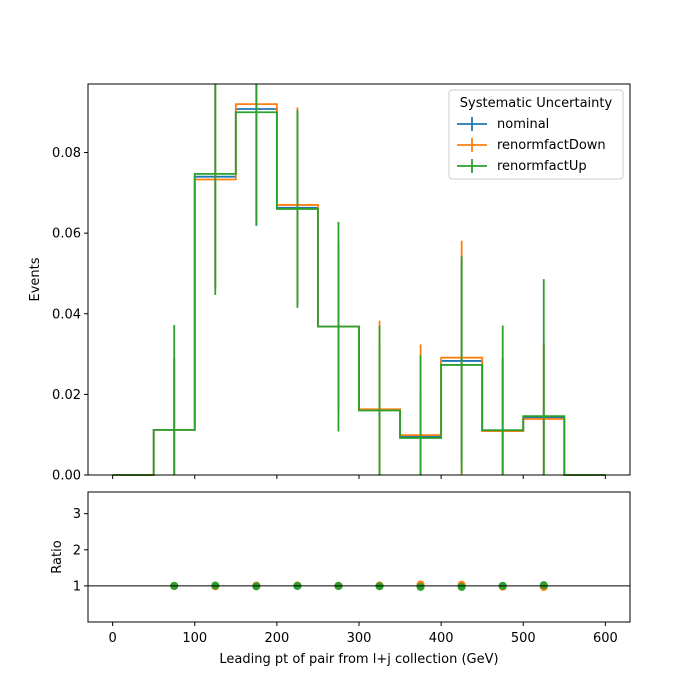  What do you see at coordinates (35, 279) in the screenshot?
I see `y-axis-label: Events` at bounding box center [35, 279].